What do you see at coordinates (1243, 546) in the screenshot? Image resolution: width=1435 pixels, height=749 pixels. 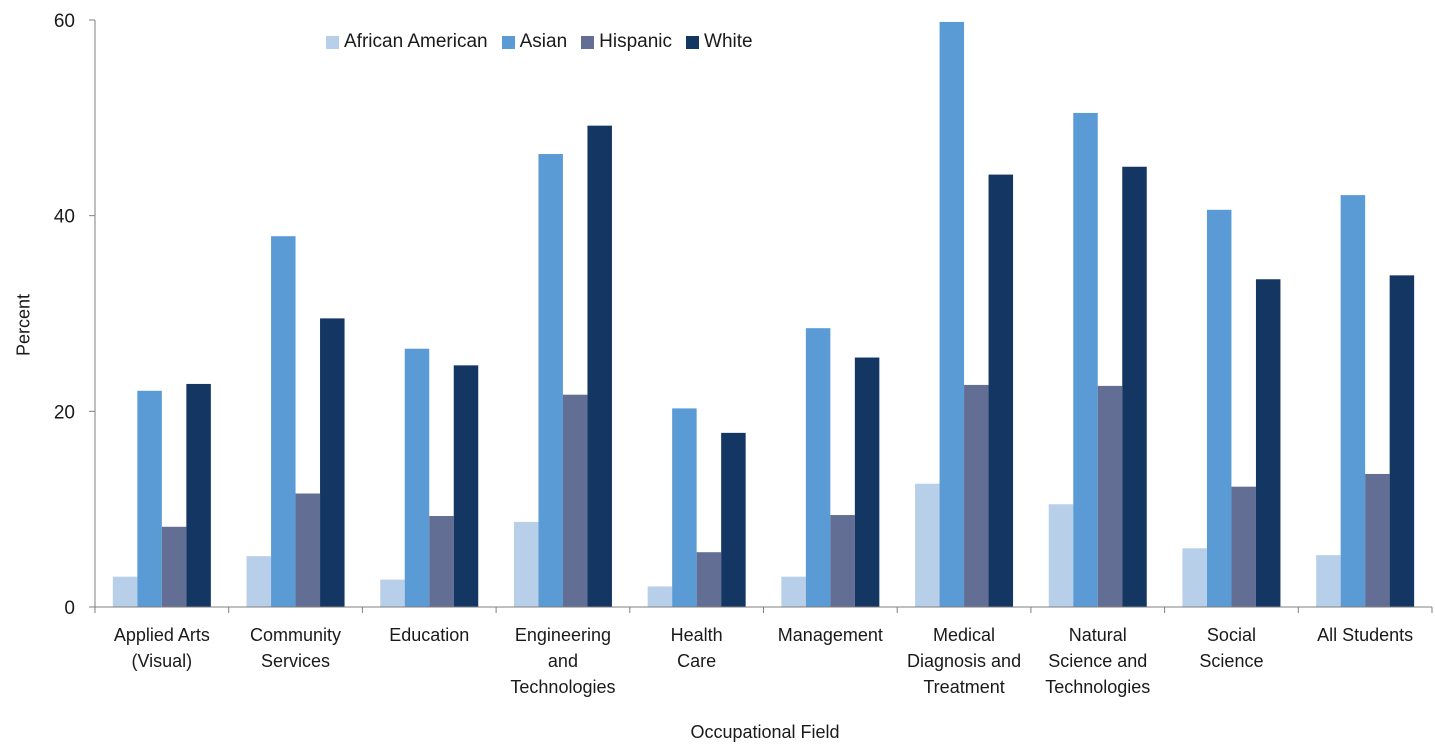 I see `bar-hispanic-social-science` at bounding box center [1243, 546].